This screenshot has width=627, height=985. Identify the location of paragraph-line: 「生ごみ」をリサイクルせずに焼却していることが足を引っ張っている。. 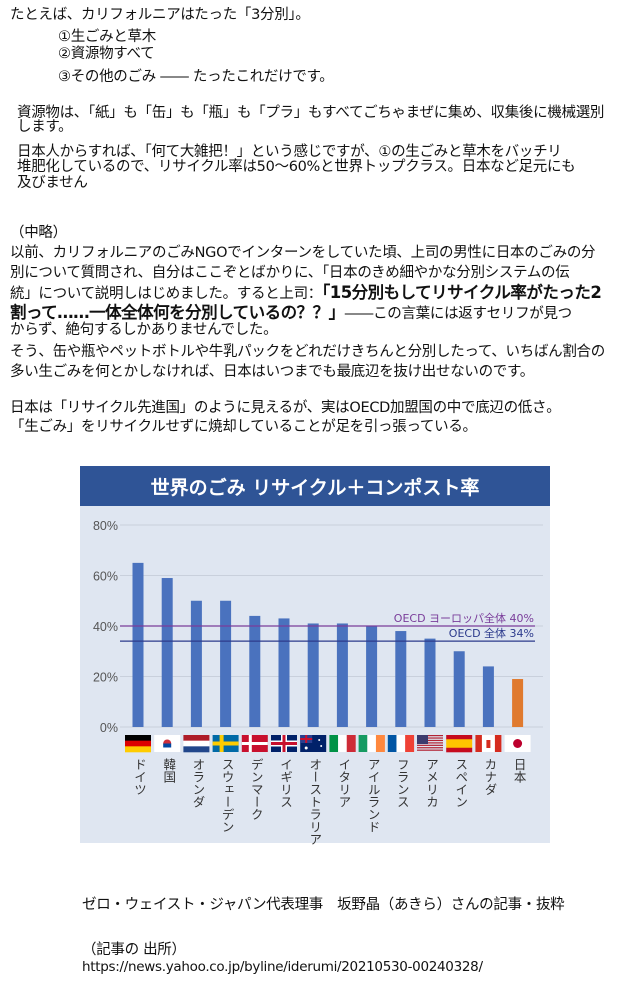
(243, 427).